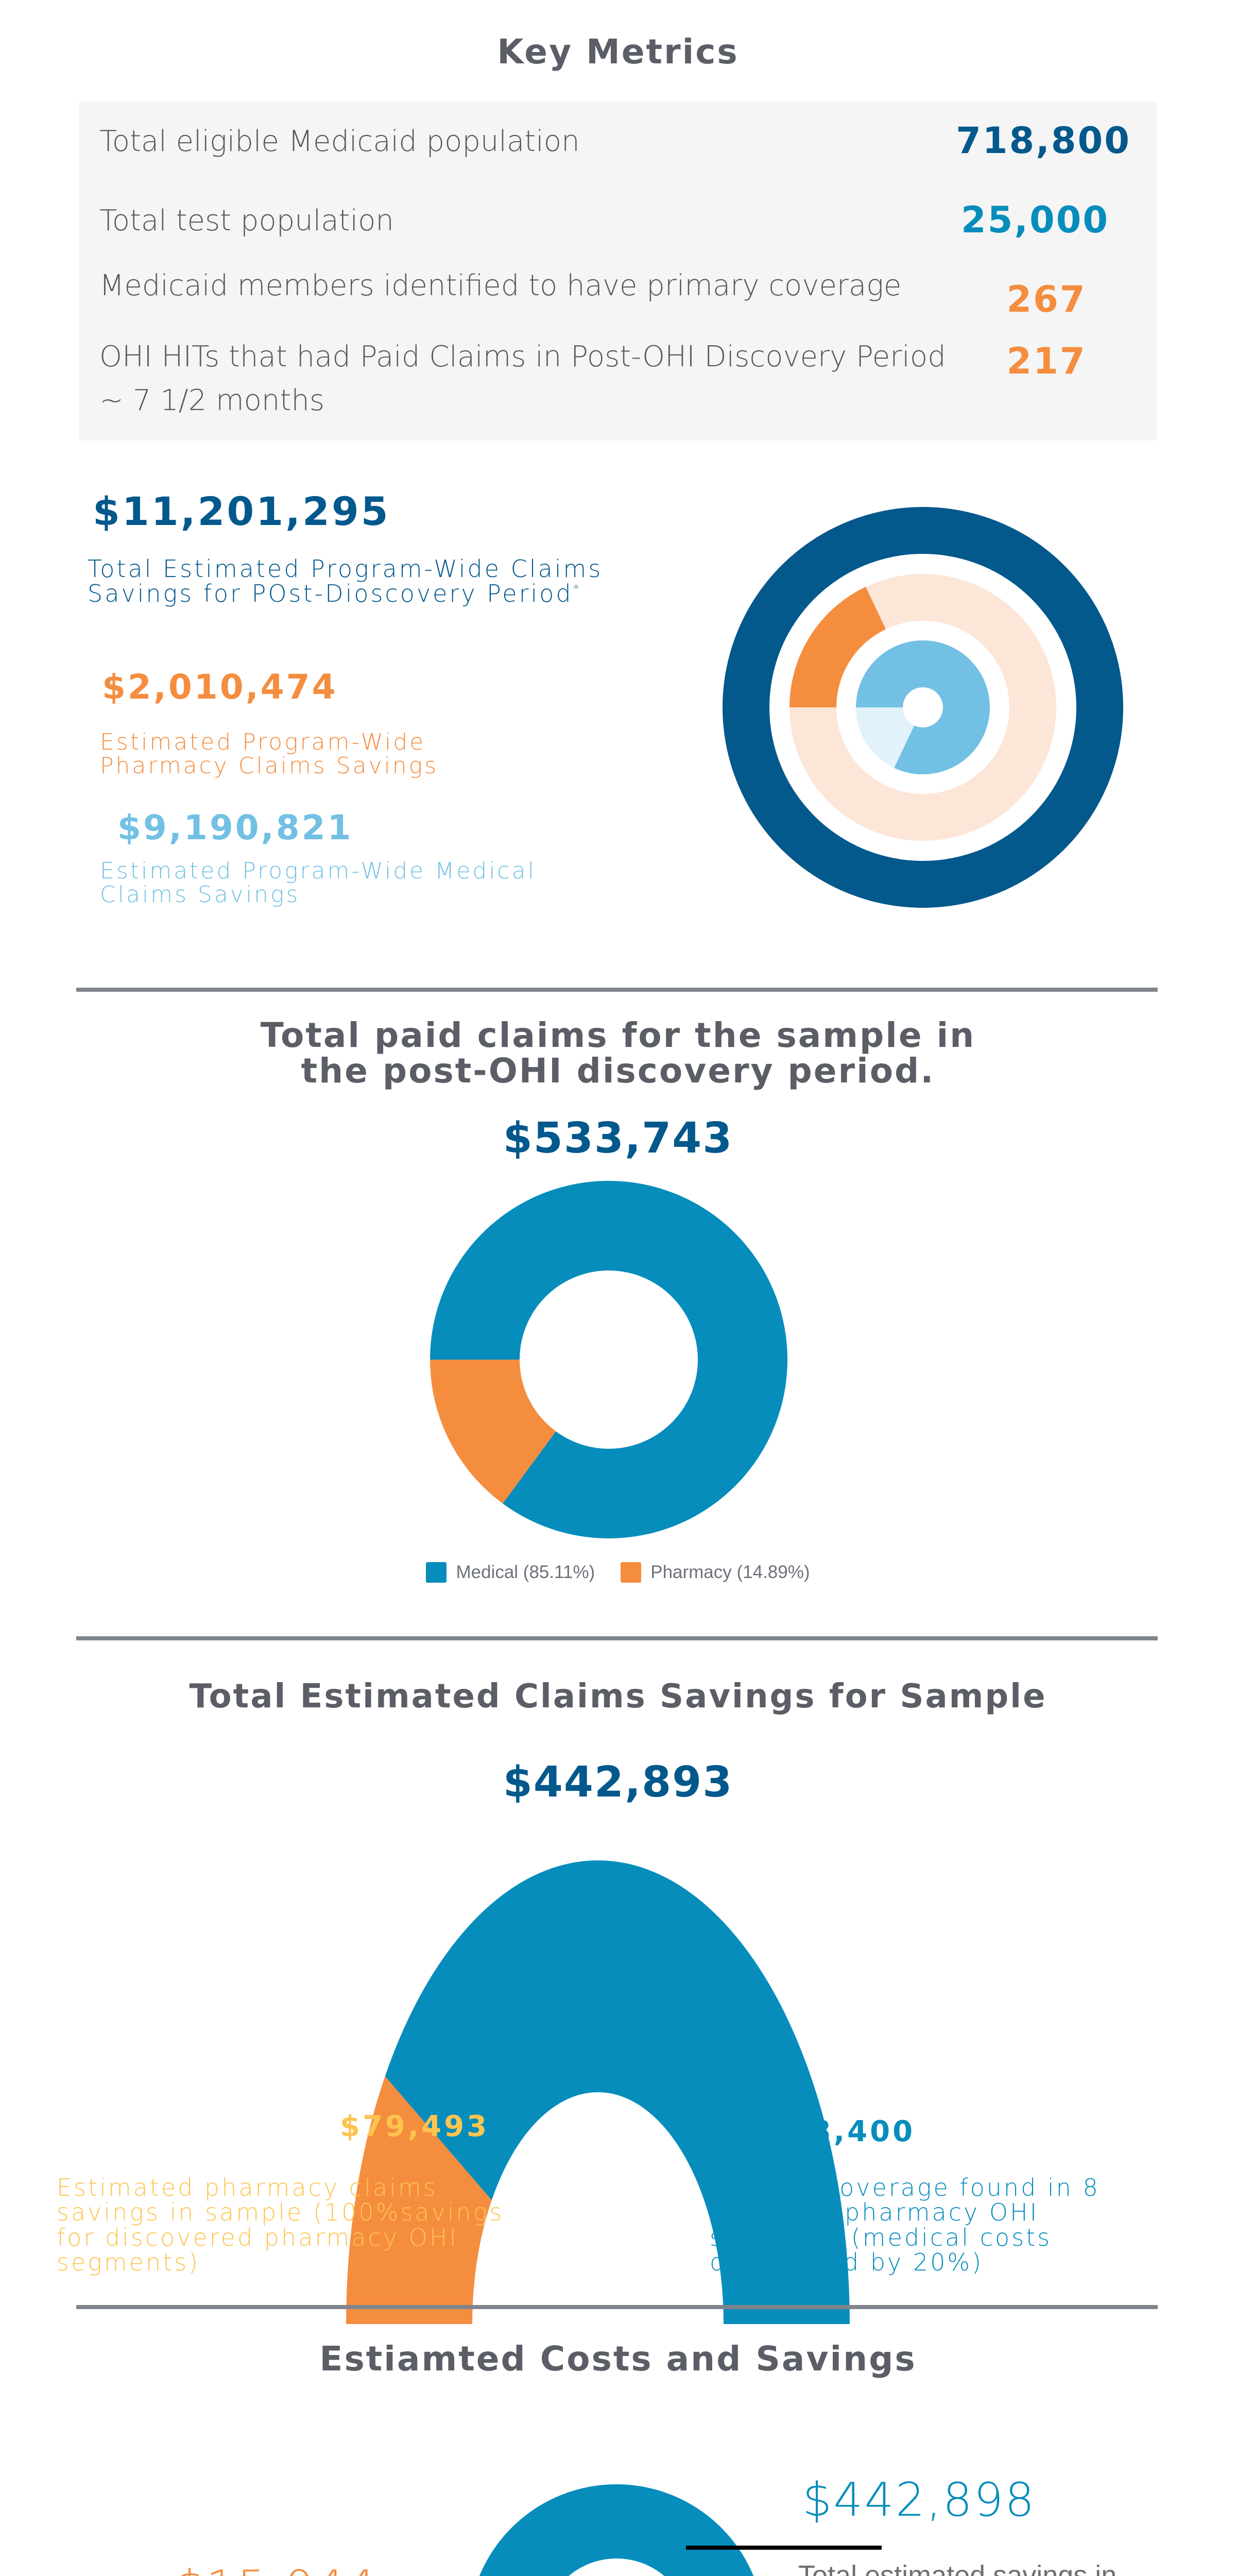 This screenshot has height=2576, width=1236. What do you see at coordinates (339, 141) in the screenshot?
I see `metric-label: Total eligible Medicaid population` at bounding box center [339, 141].